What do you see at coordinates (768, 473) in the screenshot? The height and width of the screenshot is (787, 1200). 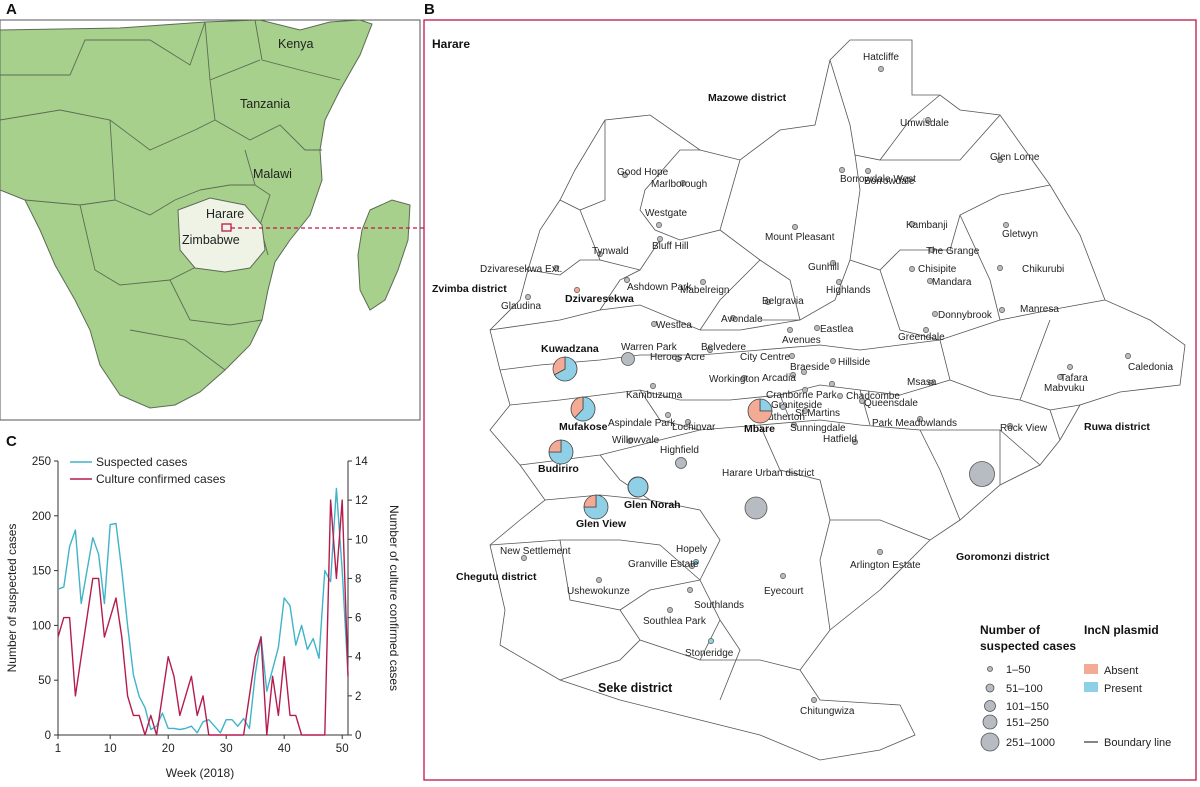 I see `district-urban: Harare Urban district` at bounding box center [768, 473].